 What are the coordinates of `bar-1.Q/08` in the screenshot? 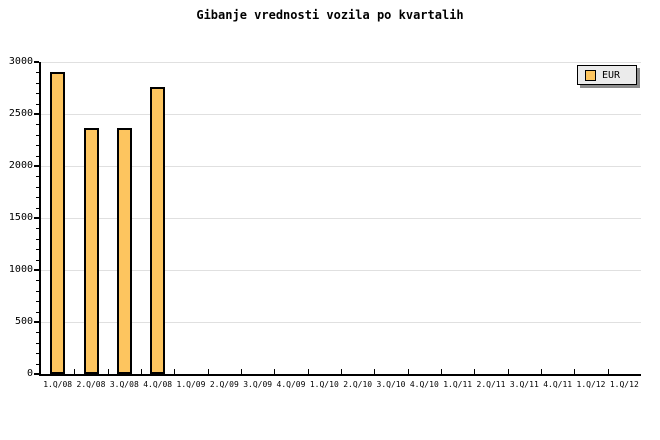 It's located at (57, 223).